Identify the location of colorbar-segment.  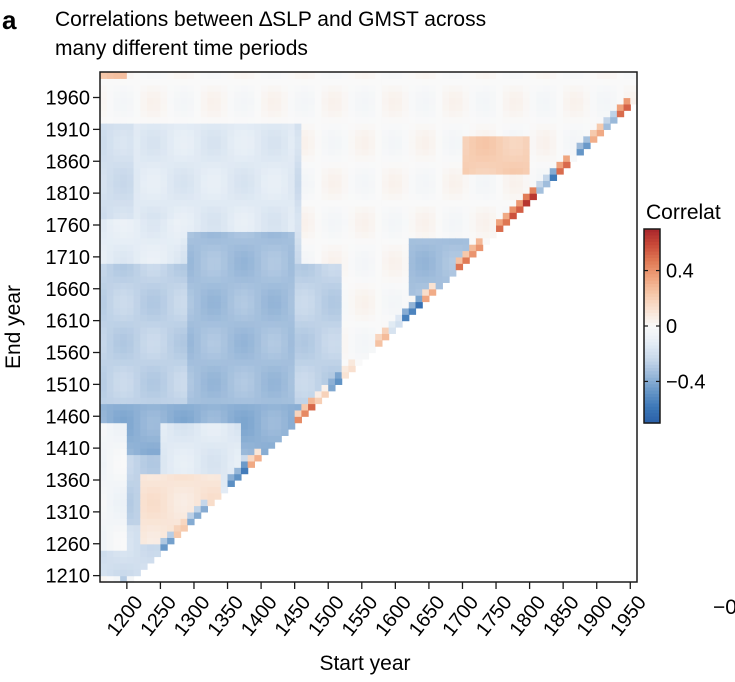
(652, 243).